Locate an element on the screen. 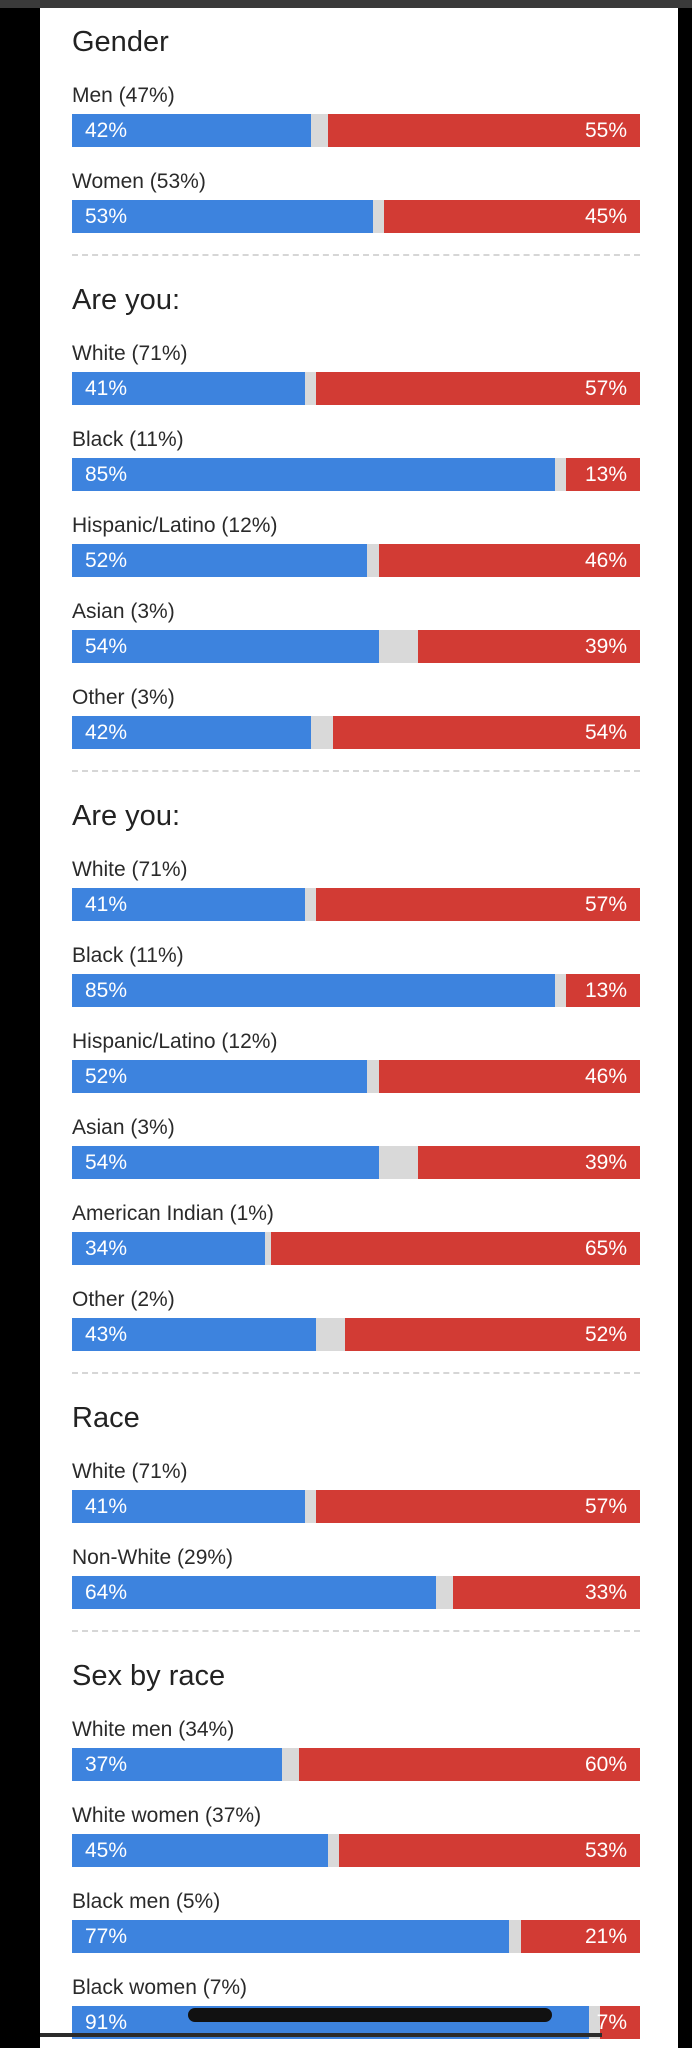 The width and height of the screenshot is (692, 2048). republican-percent: 60% is located at coordinates (605, 1764).